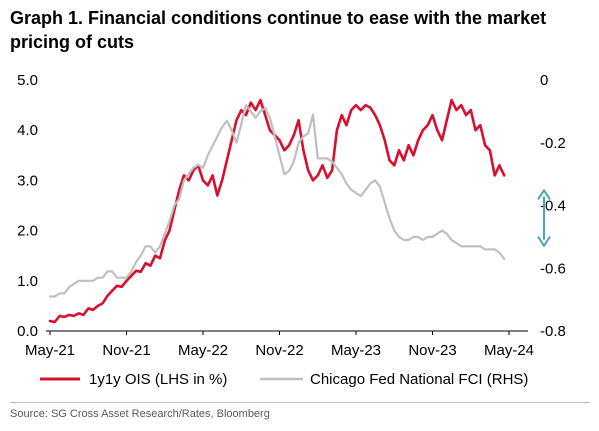  What do you see at coordinates (432, 350) in the screenshot?
I see `x-tick-label: Nov-23` at bounding box center [432, 350].